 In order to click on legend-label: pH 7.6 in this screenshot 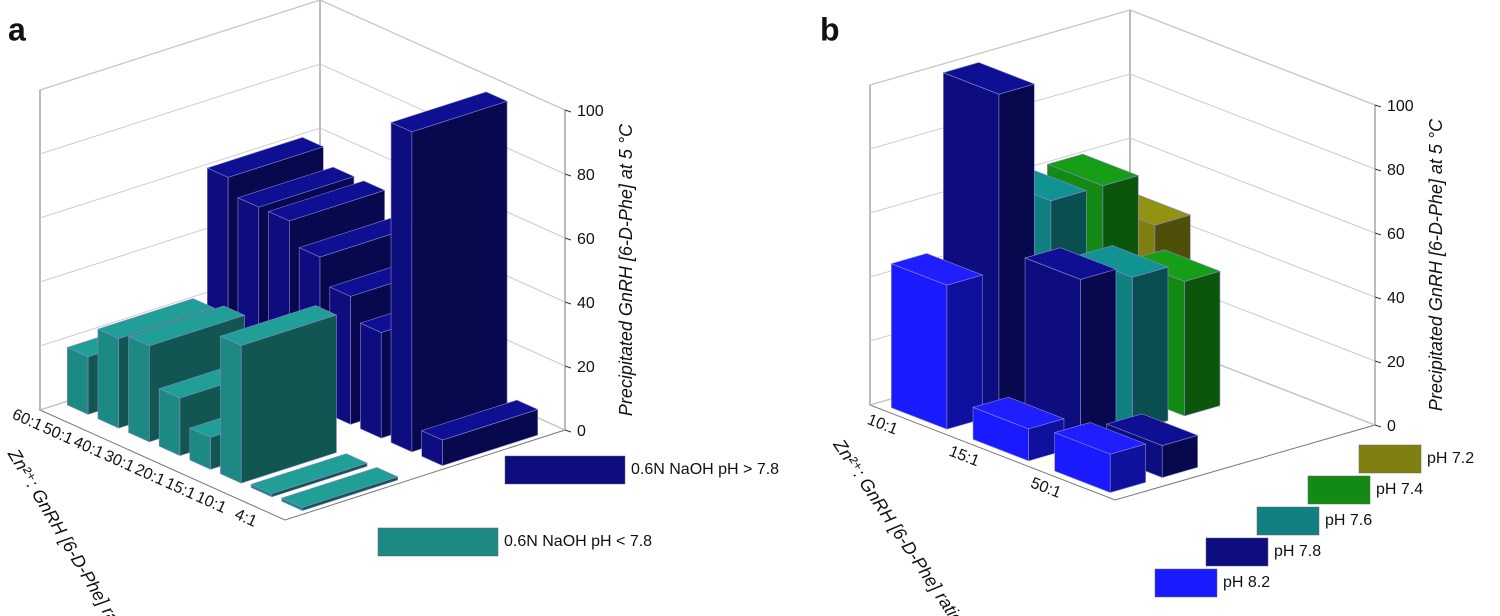, I will do `click(1348, 520)`.